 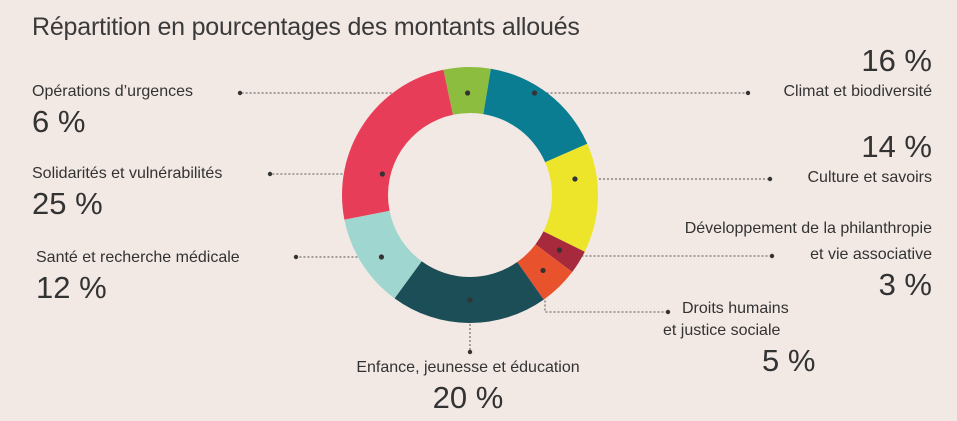 What do you see at coordinates (905, 284) in the screenshot?
I see `value-philanthropie: 3 %` at bounding box center [905, 284].